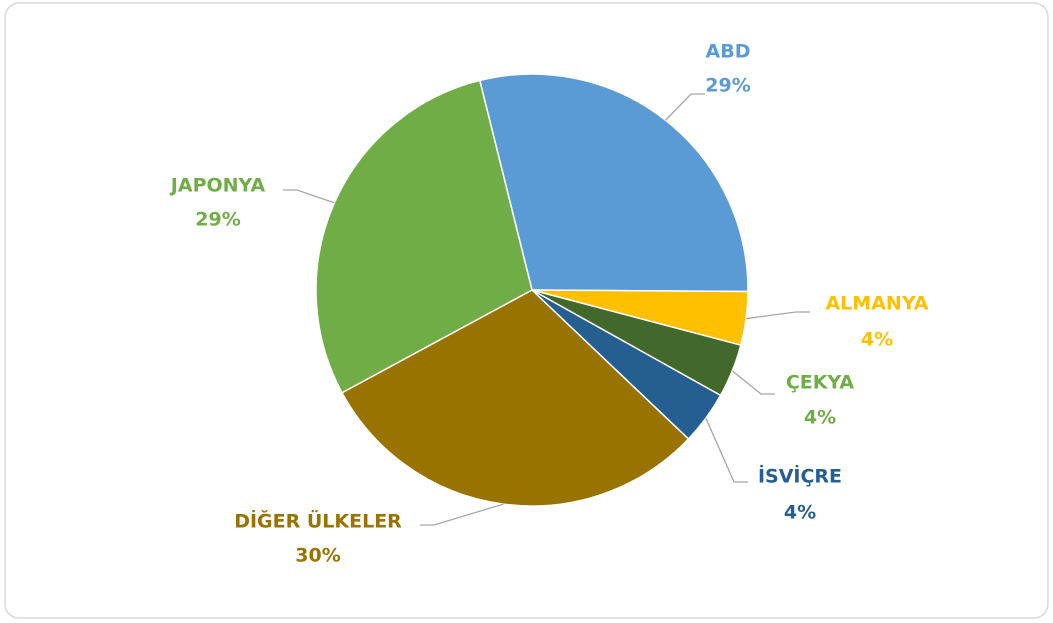 This screenshot has height=623, width=1053. What do you see at coordinates (217, 186) in the screenshot?
I see `category-label: JAPONYA` at bounding box center [217, 186].